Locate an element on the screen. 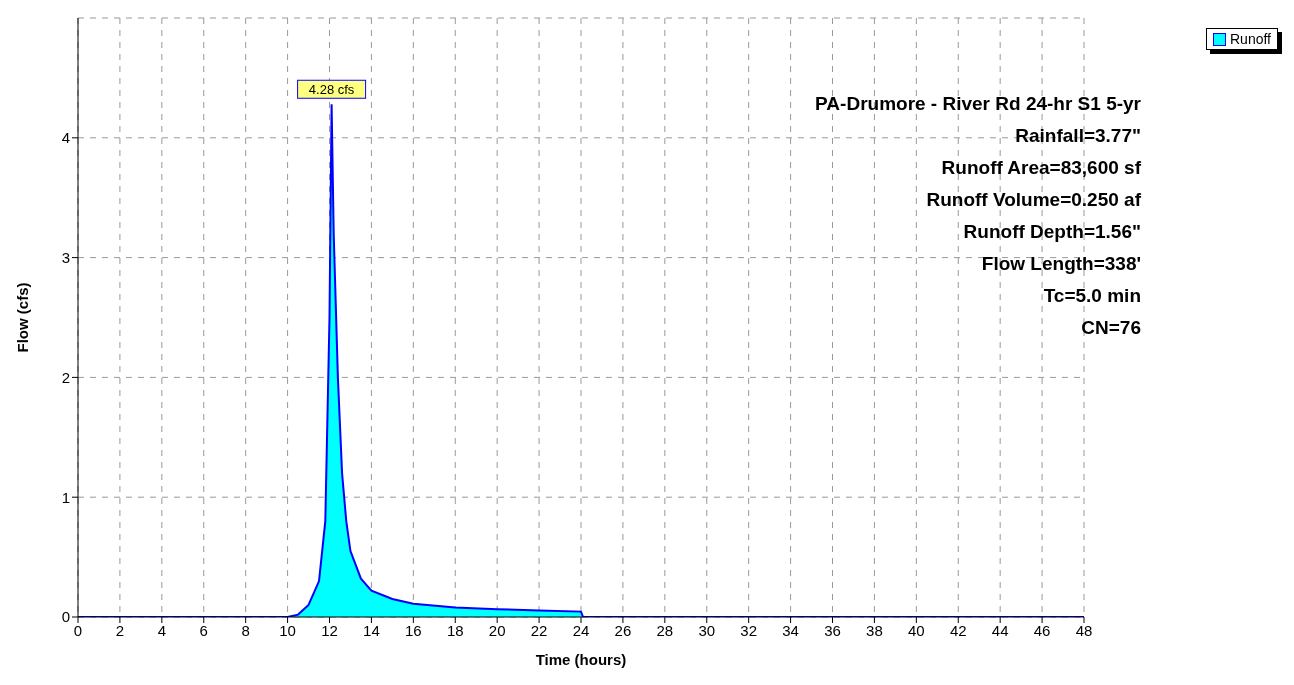 The width and height of the screenshot is (1294, 685). x-tick-label: 26 is located at coordinates (623, 630).